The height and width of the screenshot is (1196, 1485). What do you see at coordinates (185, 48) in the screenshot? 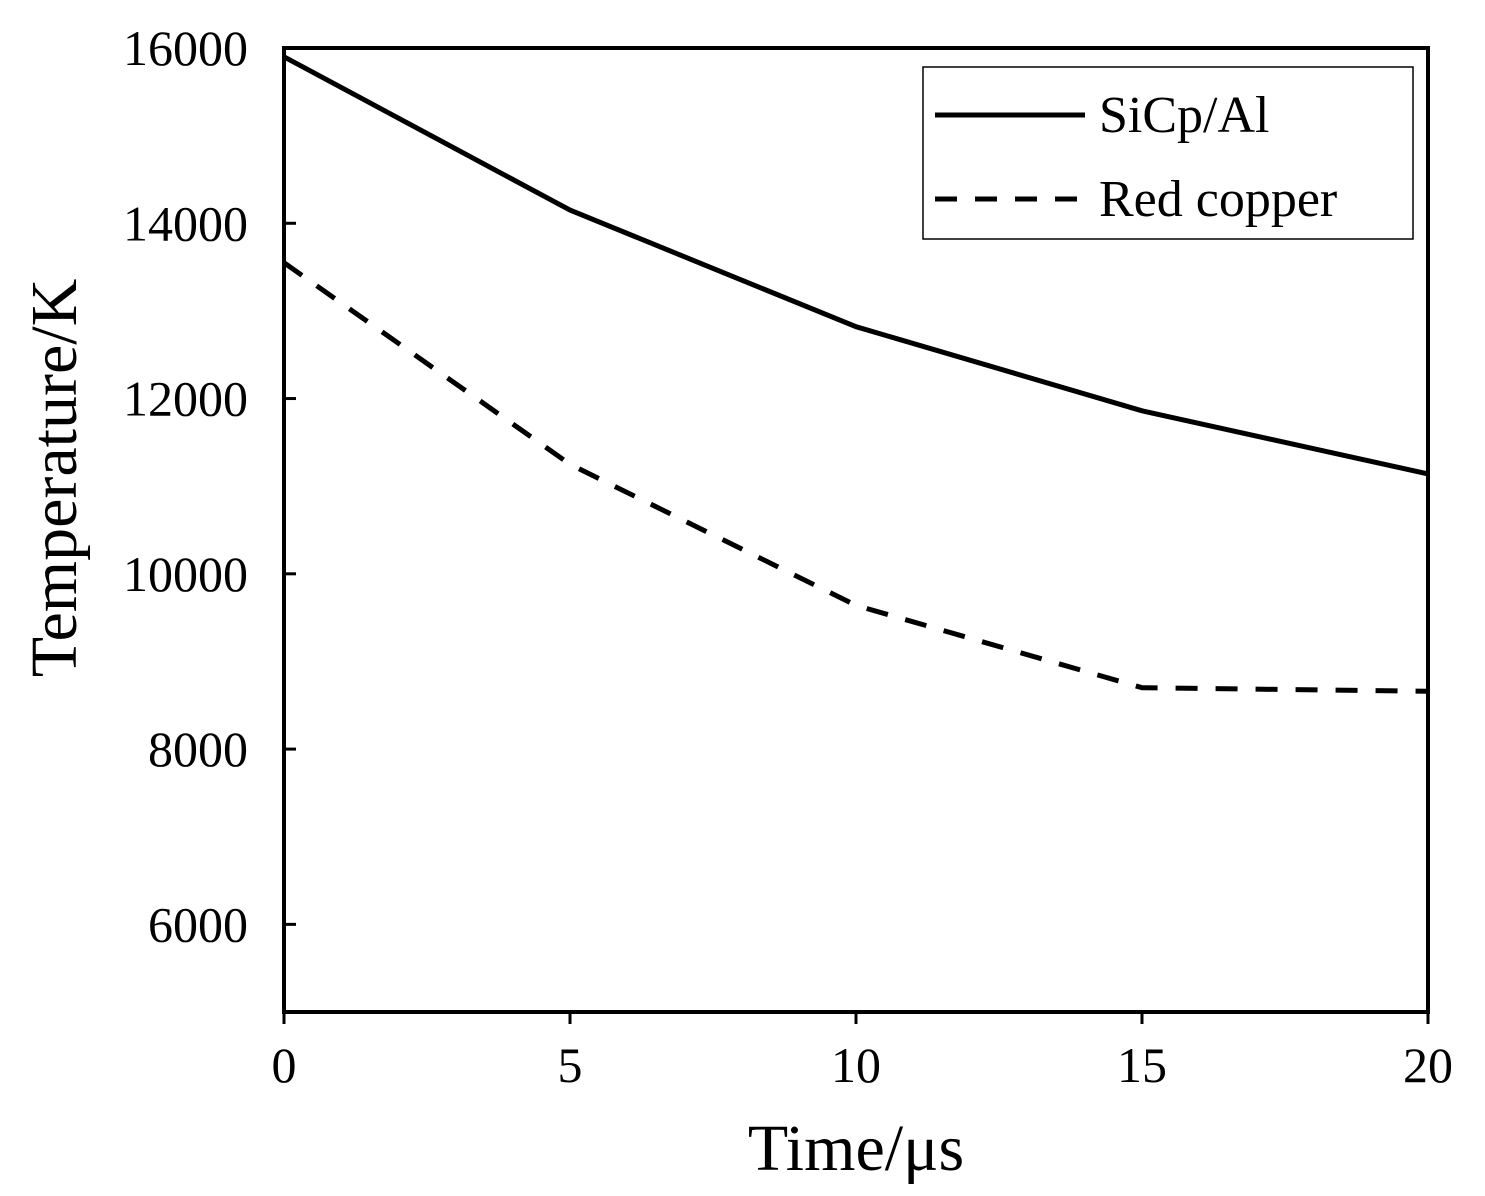
I see `y-tick-label: 16000` at bounding box center [185, 48].